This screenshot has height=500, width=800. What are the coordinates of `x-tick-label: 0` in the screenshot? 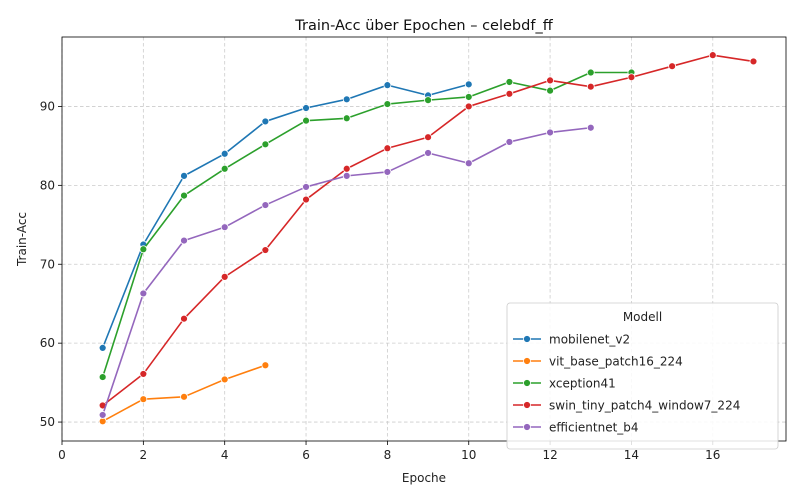 It's located at (62, 455).